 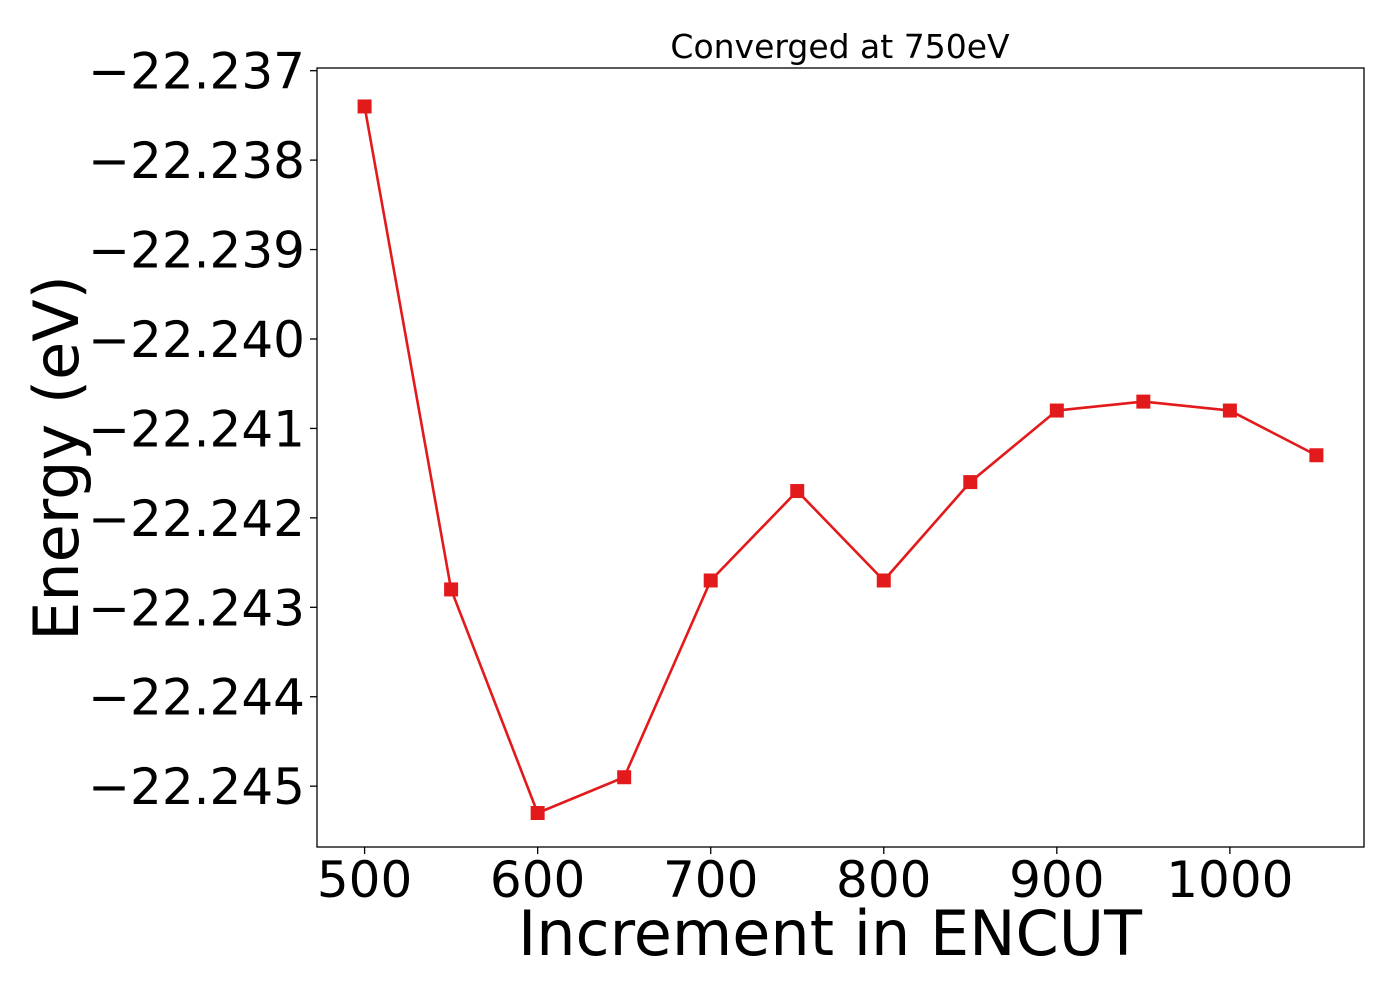 What do you see at coordinates (1056, 880) in the screenshot?
I see `x-tick-label: 900` at bounding box center [1056, 880].